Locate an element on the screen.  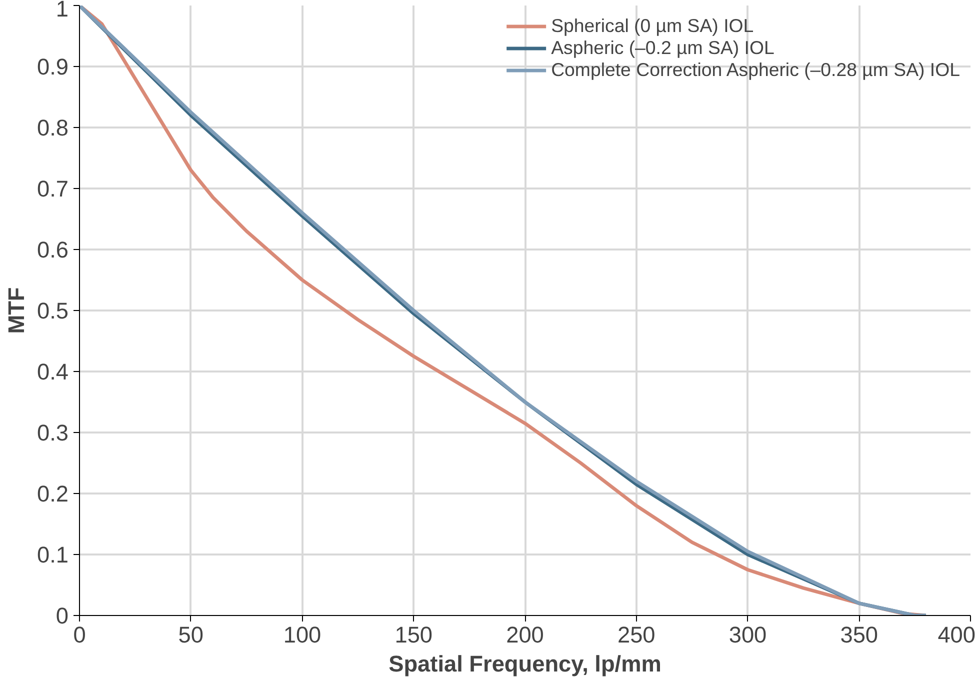
y-tick-label: 0.5 is located at coordinates (53, 311).